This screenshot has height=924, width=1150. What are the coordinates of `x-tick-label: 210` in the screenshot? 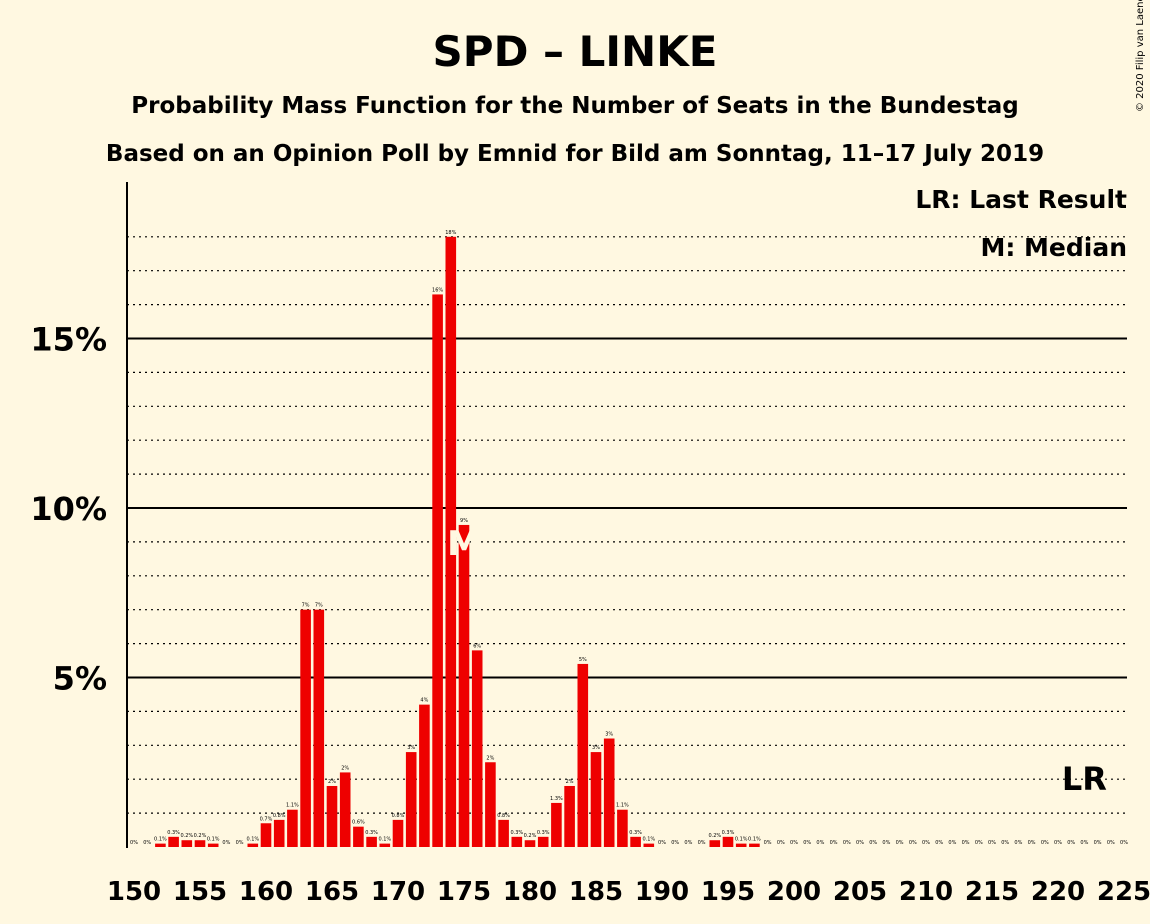 It's located at (926, 892).